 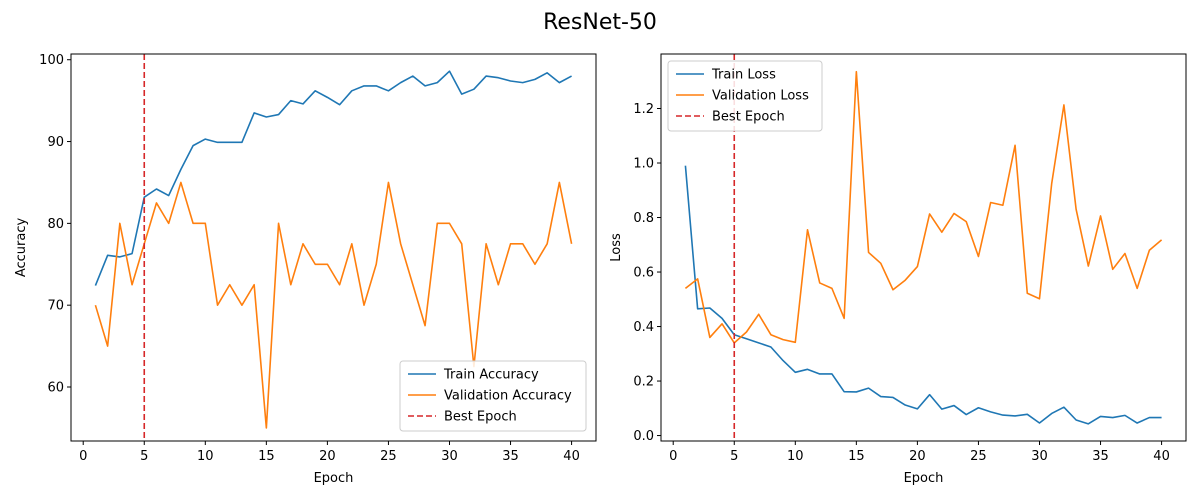 I want to click on y-tick-label: 0.0, so click(x=643, y=436).